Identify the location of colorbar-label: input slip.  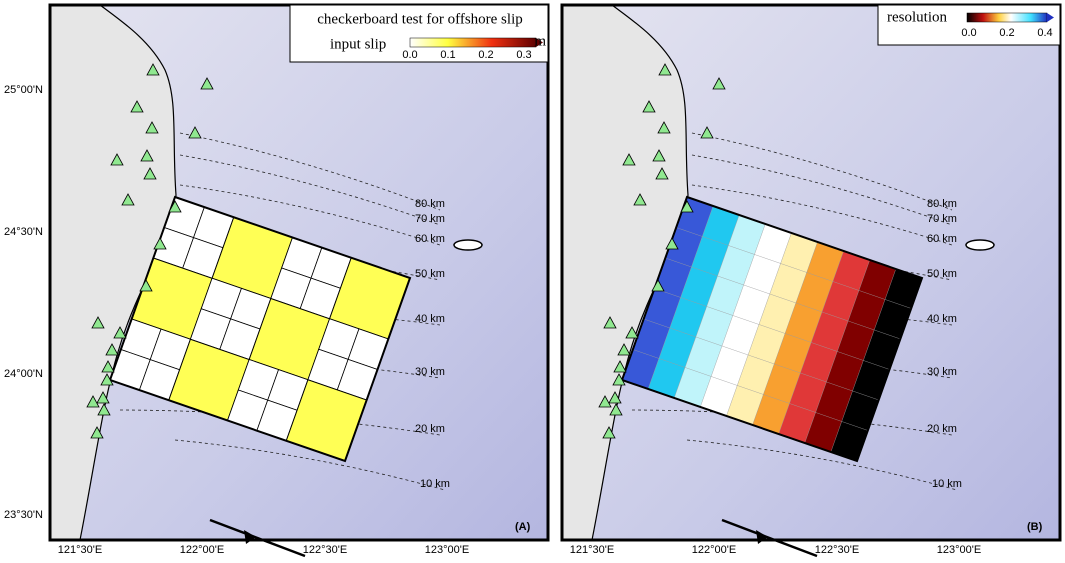
(358, 44).